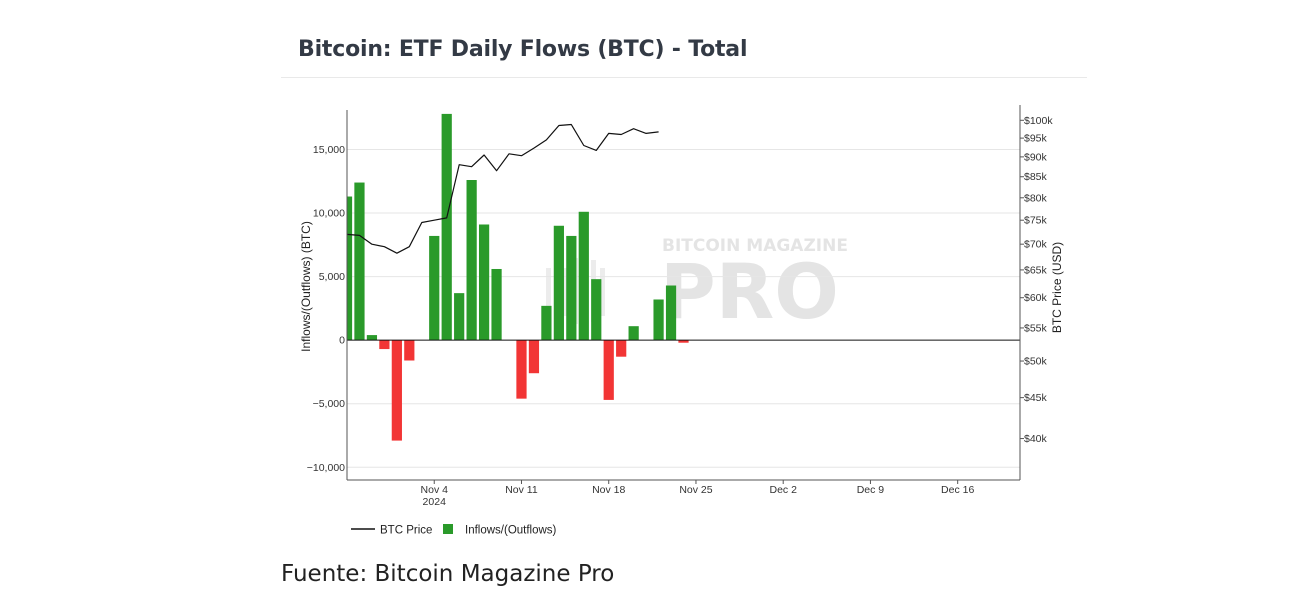 This screenshot has width=1294, height=594. Describe the element at coordinates (511, 531) in the screenshot. I see `legend-flows-label: Inflows/(Outflows)` at that location.